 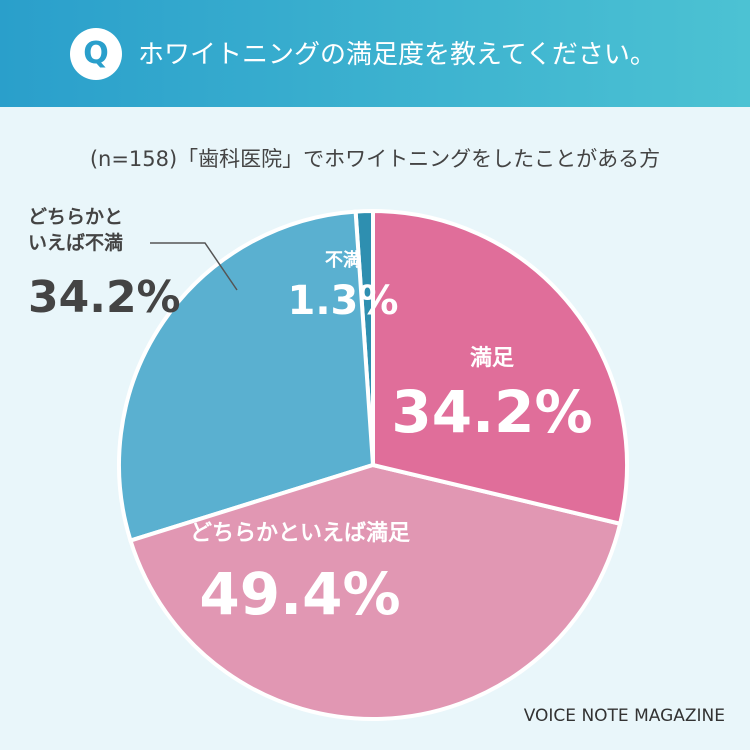 I want to click on category-label: 不満, so click(x=343, y=260).